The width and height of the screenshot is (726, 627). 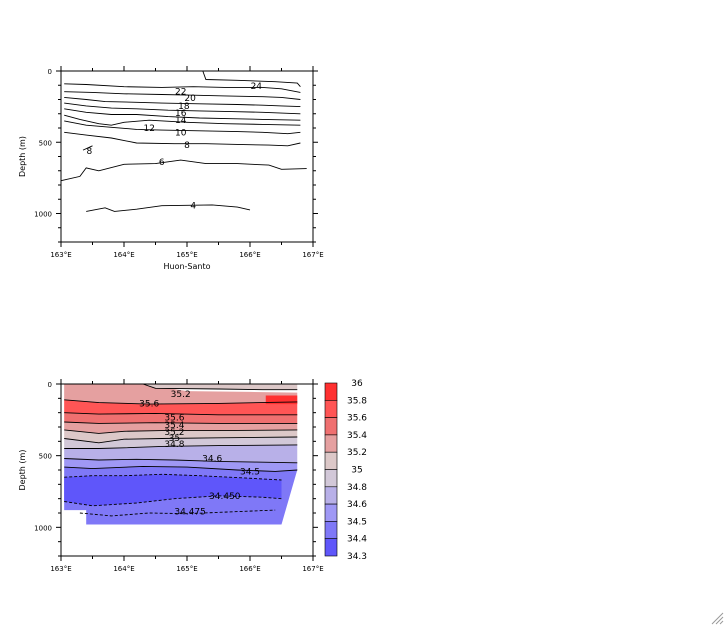 What do you see at coordinates (50, 385) in the screenshot?
I see `bottom-y-tick-label: 0` at bounding box center [50, 385].